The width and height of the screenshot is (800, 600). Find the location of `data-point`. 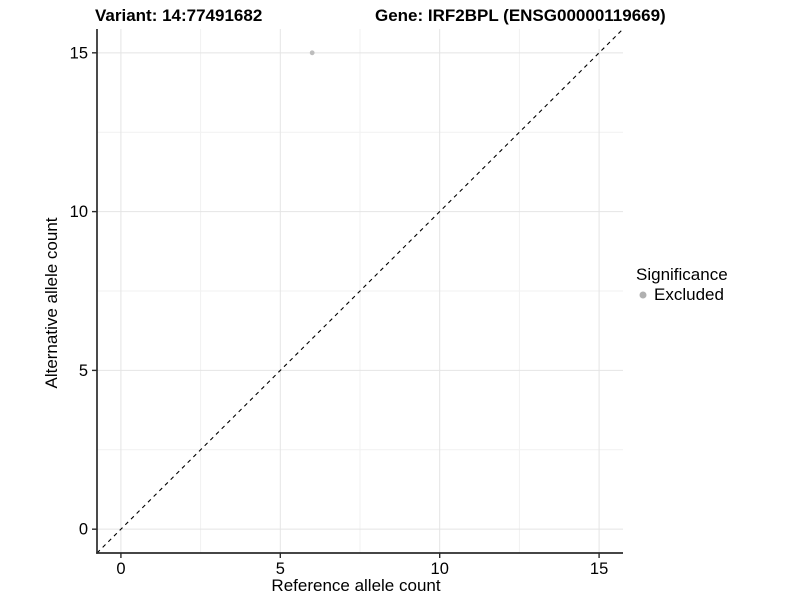

data-point is located at coordinates (312, 53).